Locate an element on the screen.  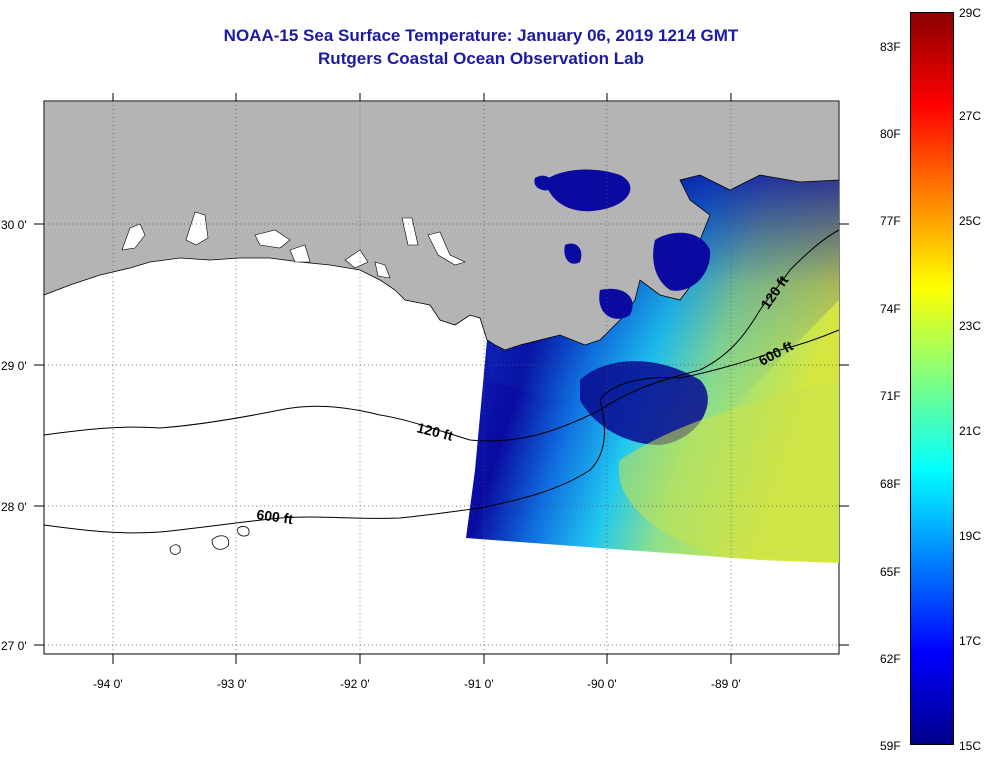
lat-label-27: 27 0' is located at coordinates (14, 646).